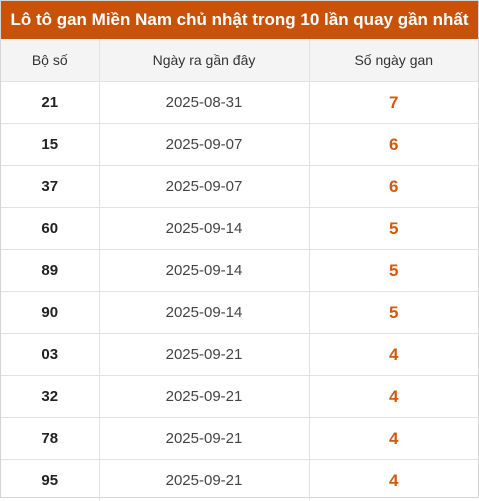 This screenshot has width=479, height=501. I want to click on row-number: 32, so click(50, 397).